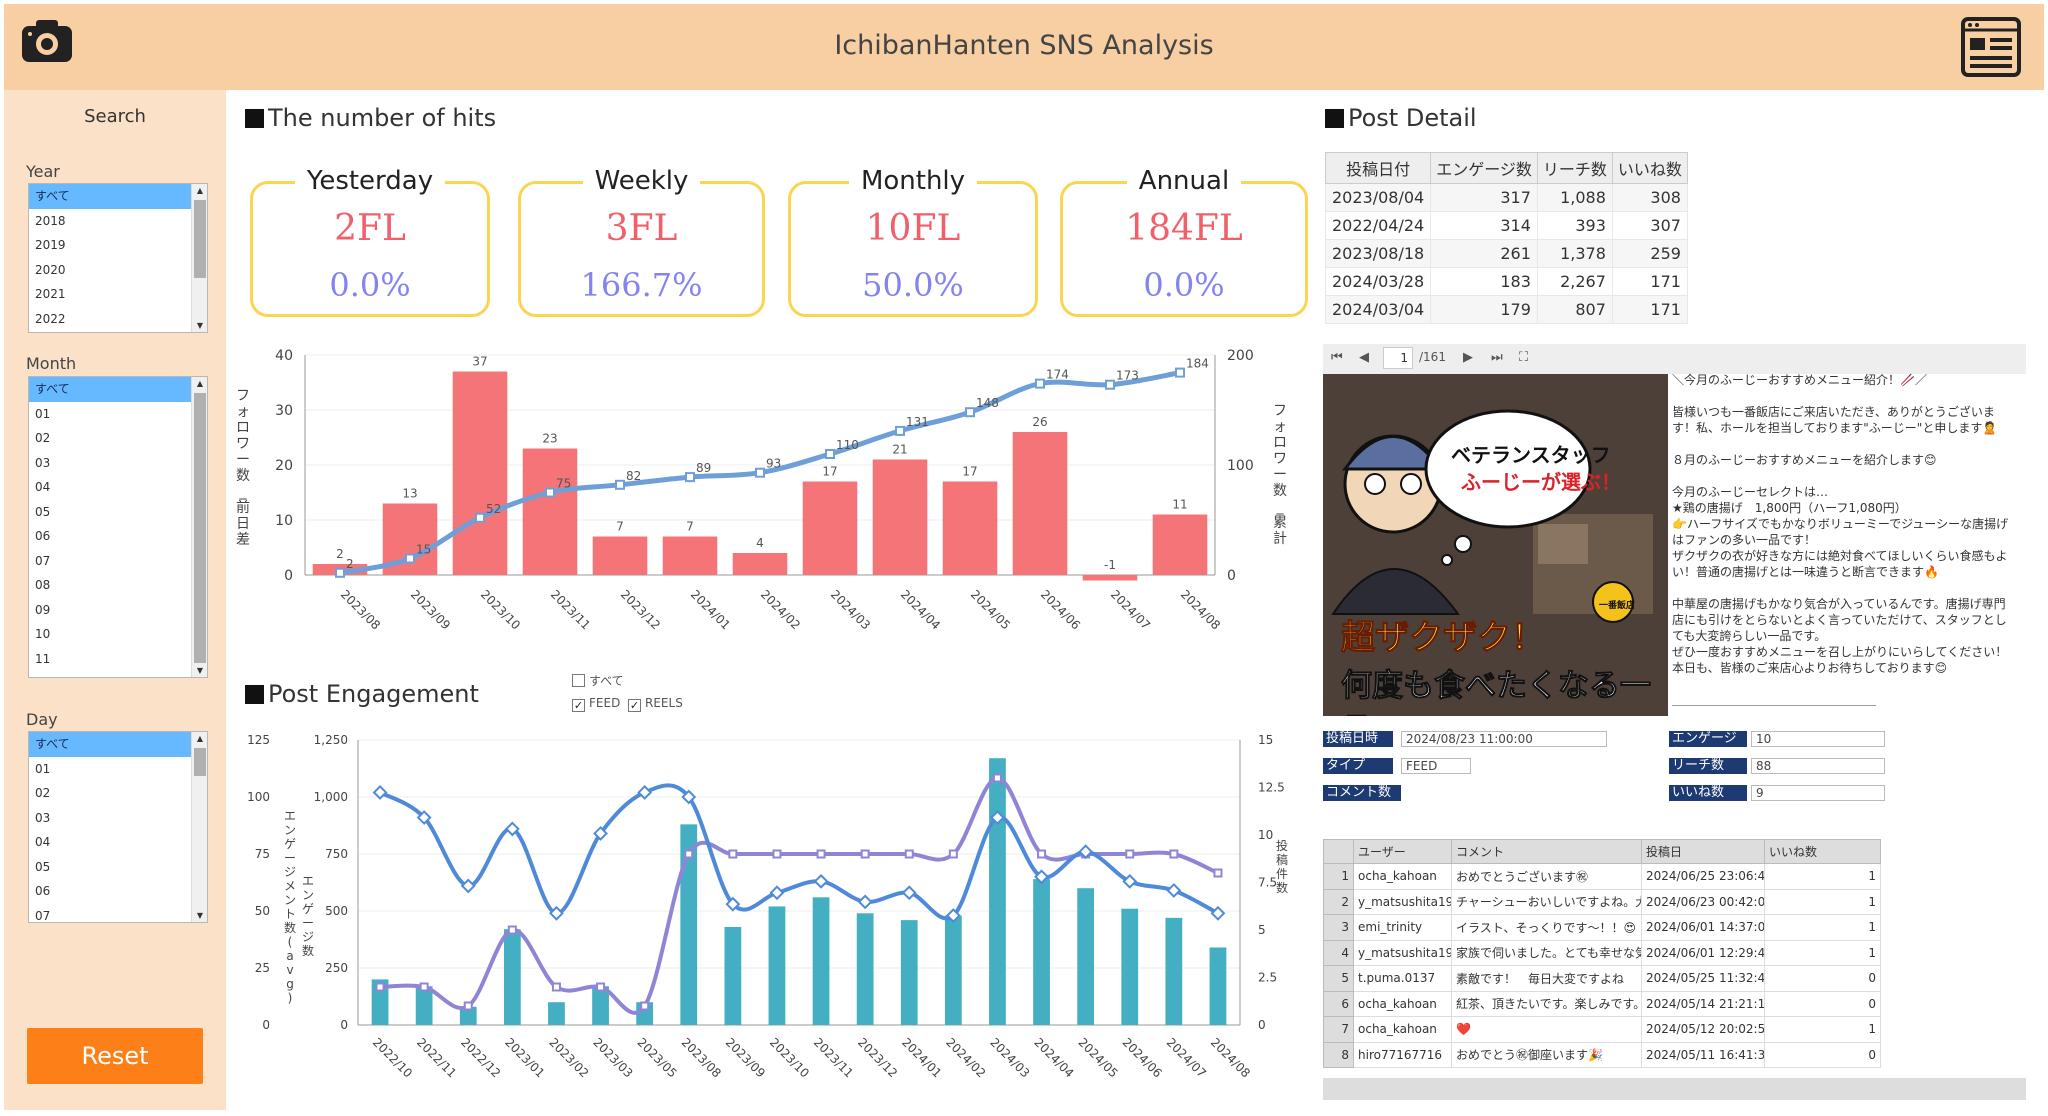 Image resolution: width=2048 pixels, height=1116 pixels. What do you see at coordinates (199, 827) in the screenshot?
I see `day-scrollbar: ▲ ▼` at bounding box center [199, 827].